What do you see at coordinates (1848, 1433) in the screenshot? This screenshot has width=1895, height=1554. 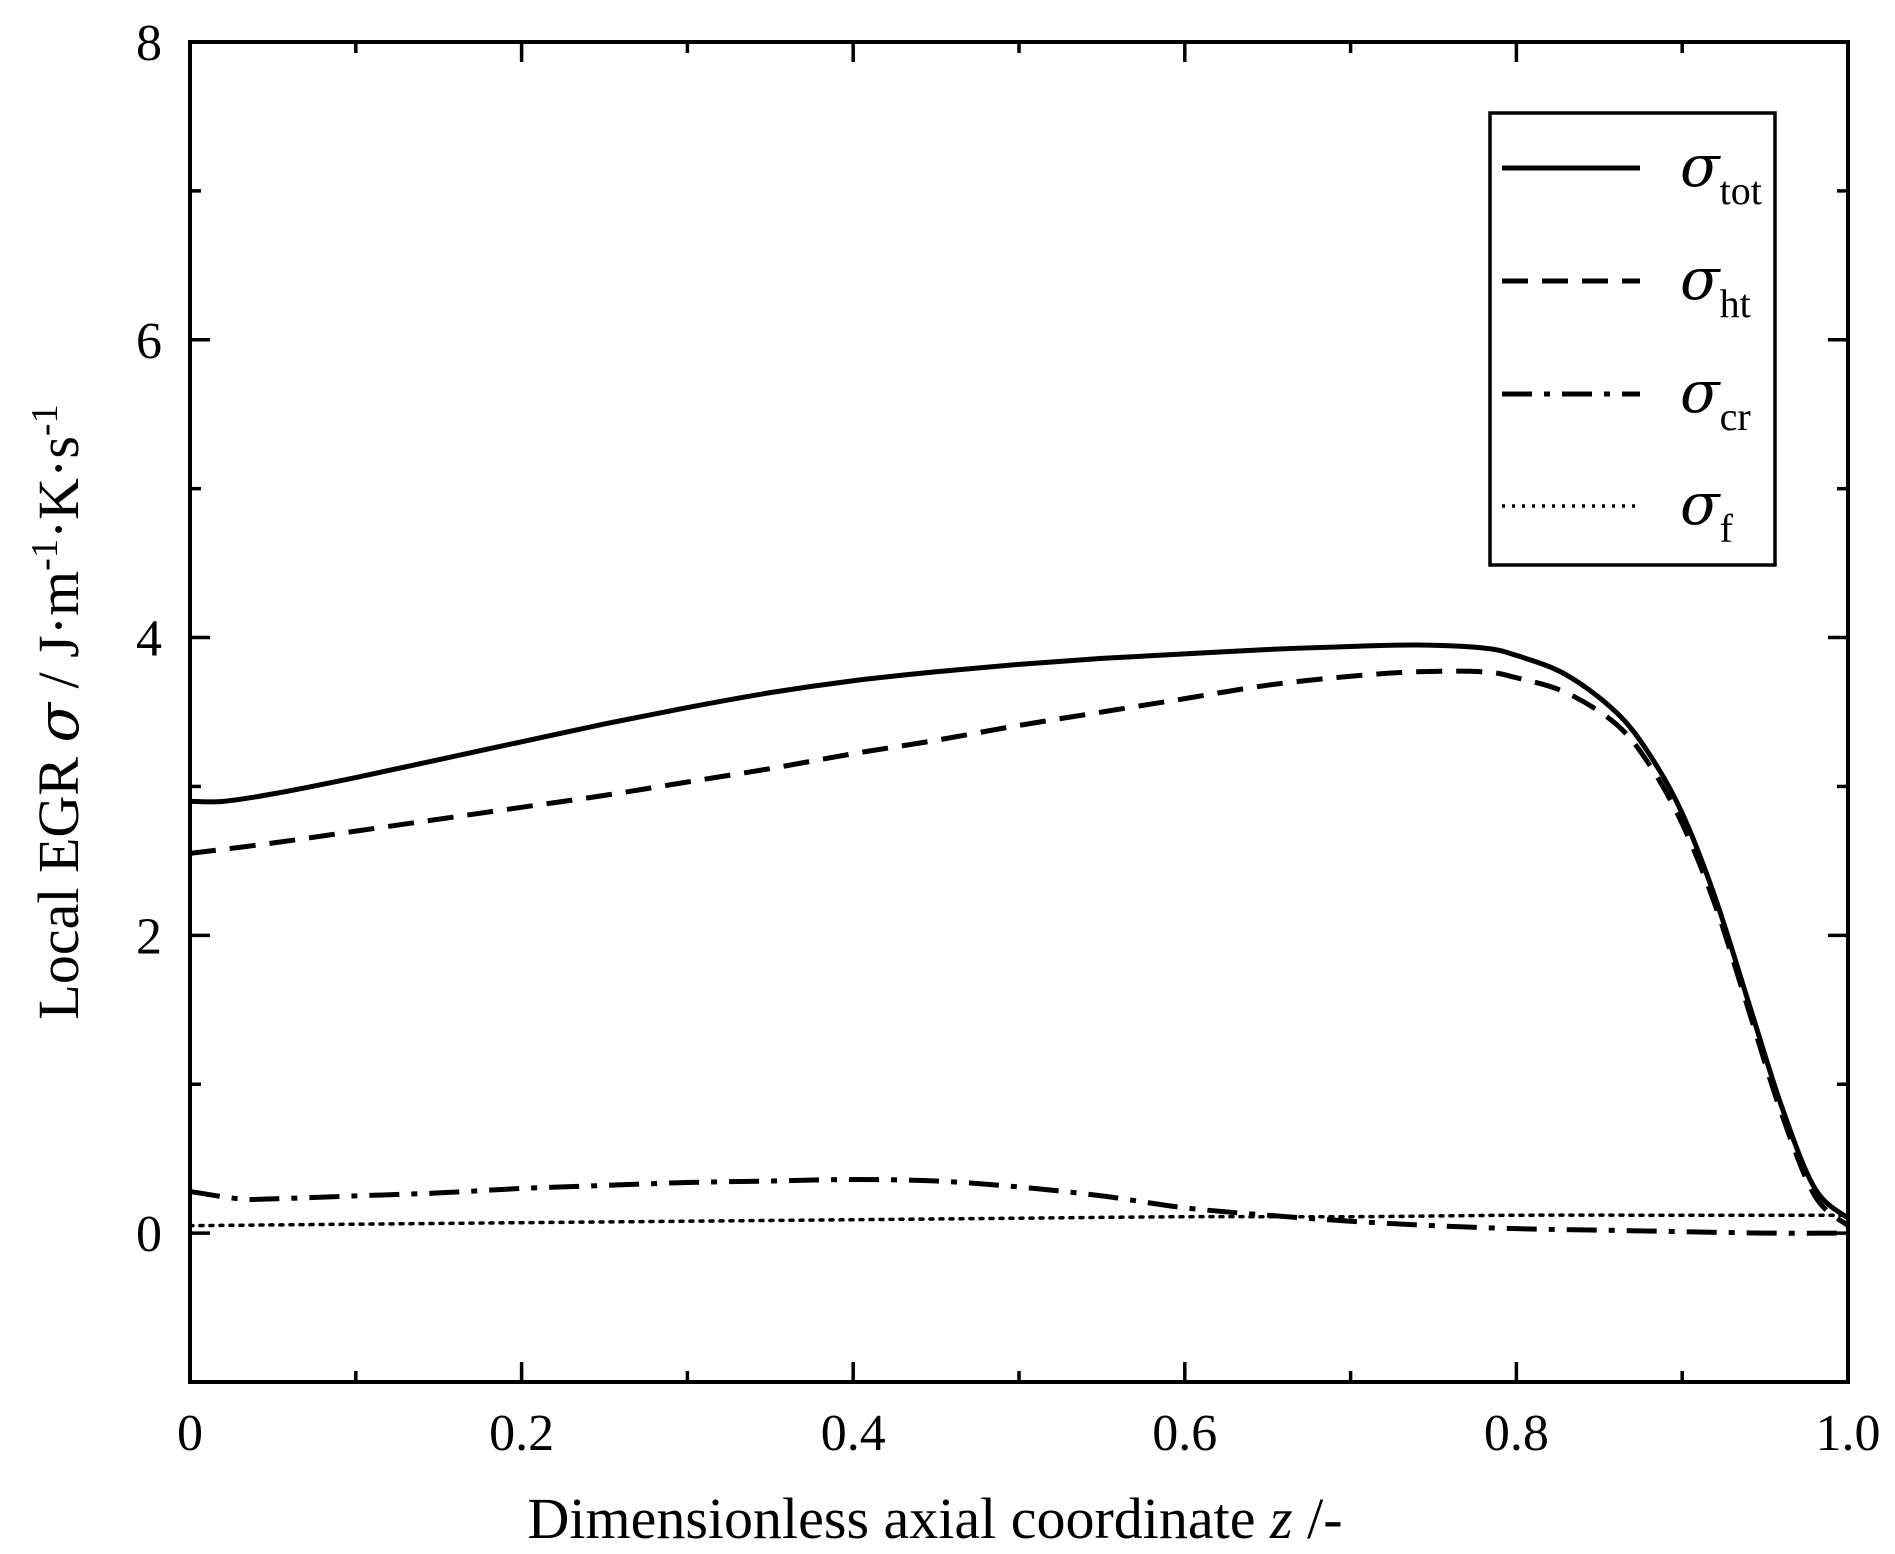 I see `x-tick-label: 1.0` at bounding box center [1848, 1433].